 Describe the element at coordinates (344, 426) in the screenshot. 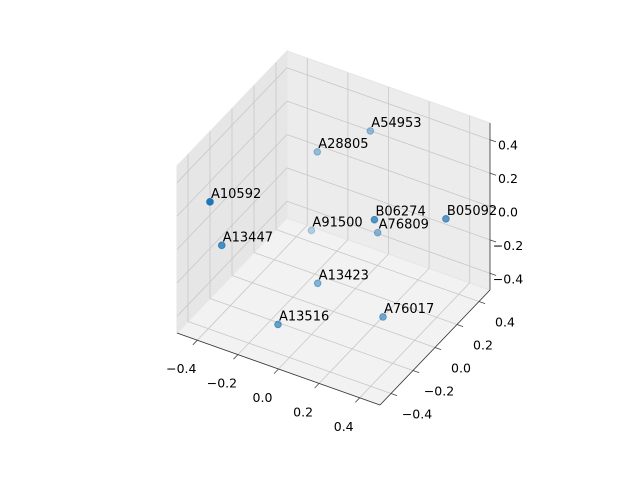

I see `x-tick-label: 0.4` at that location.